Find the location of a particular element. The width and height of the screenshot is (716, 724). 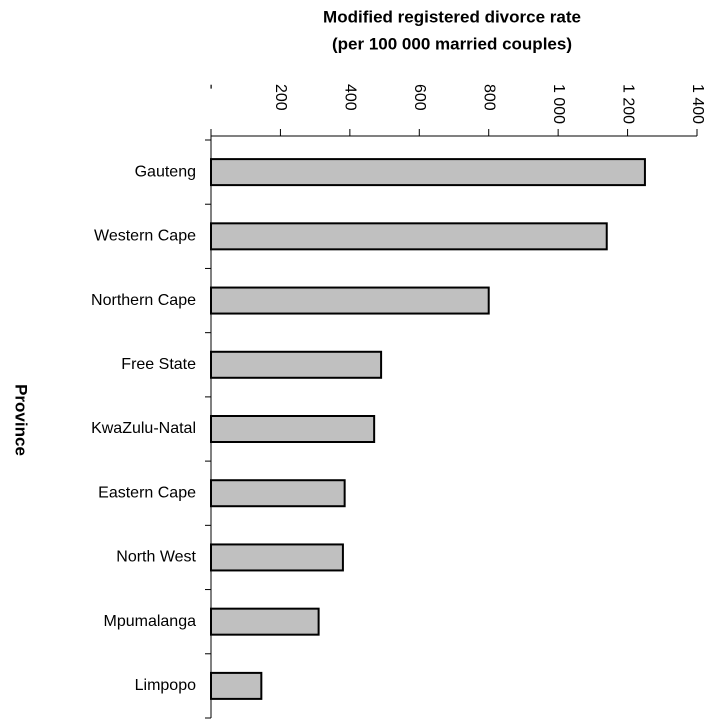

x-tick-label: 400 is located at coordinates (350, 97).